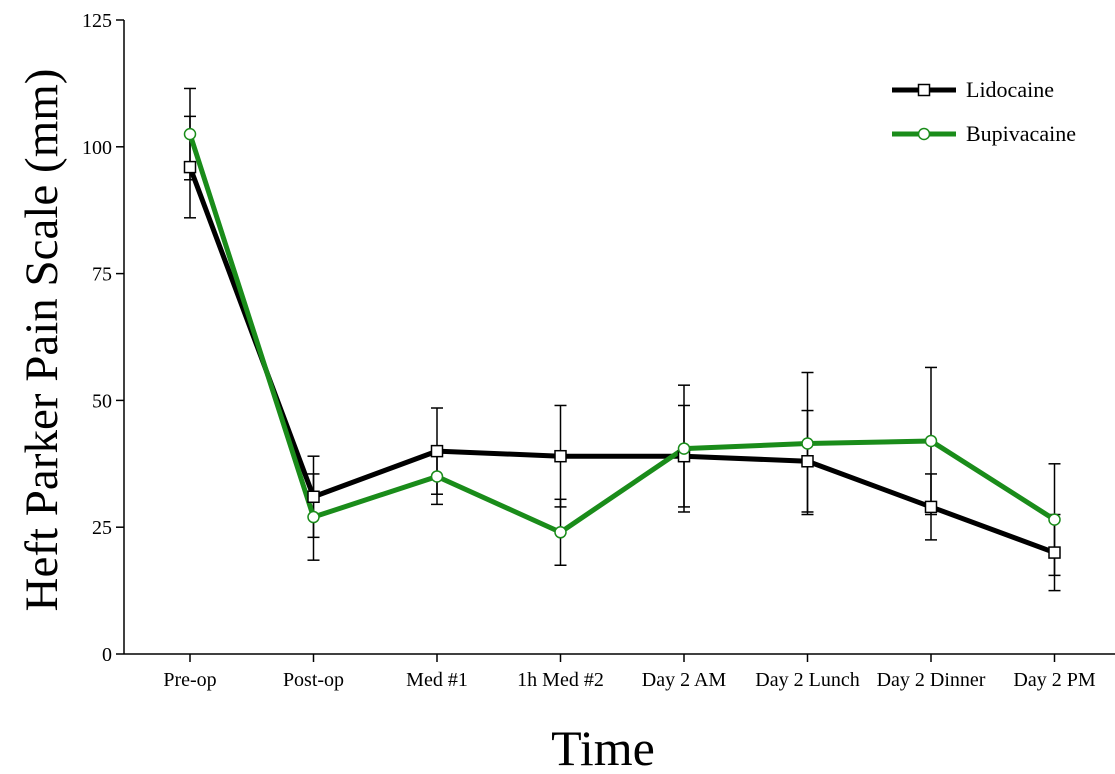 The height and width of the screenshot is (774, 1115). Describe the element at coordinates (102, 275) in the screenshot. I see `y-tick-label: 75` at that location.